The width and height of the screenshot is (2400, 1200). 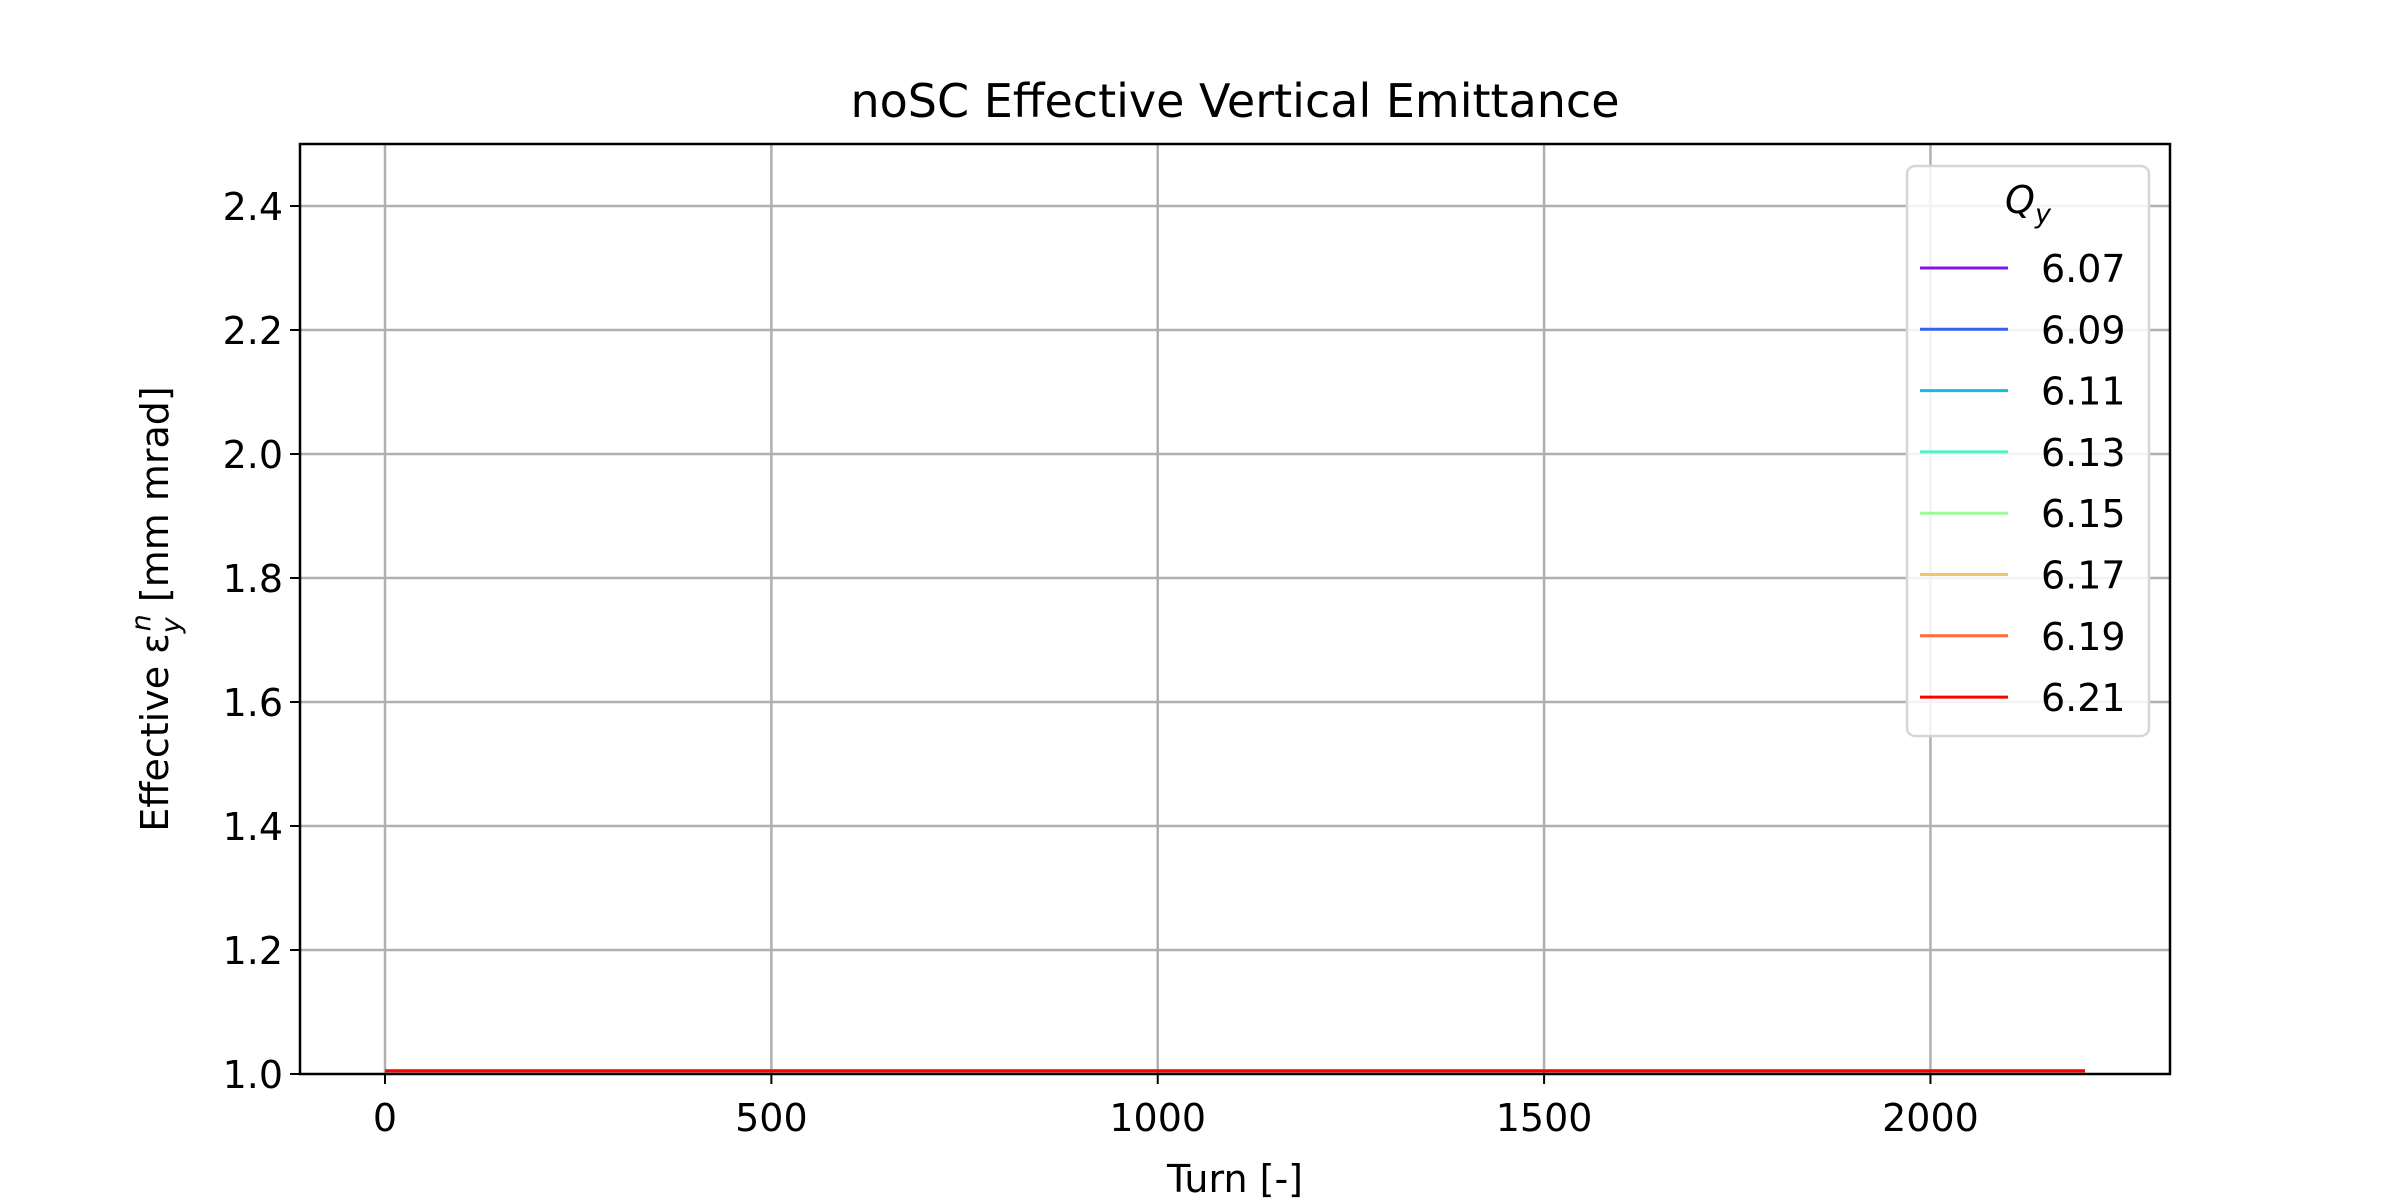 I want to click on y-tick-label: 2.2, so click(x=253, y=331).